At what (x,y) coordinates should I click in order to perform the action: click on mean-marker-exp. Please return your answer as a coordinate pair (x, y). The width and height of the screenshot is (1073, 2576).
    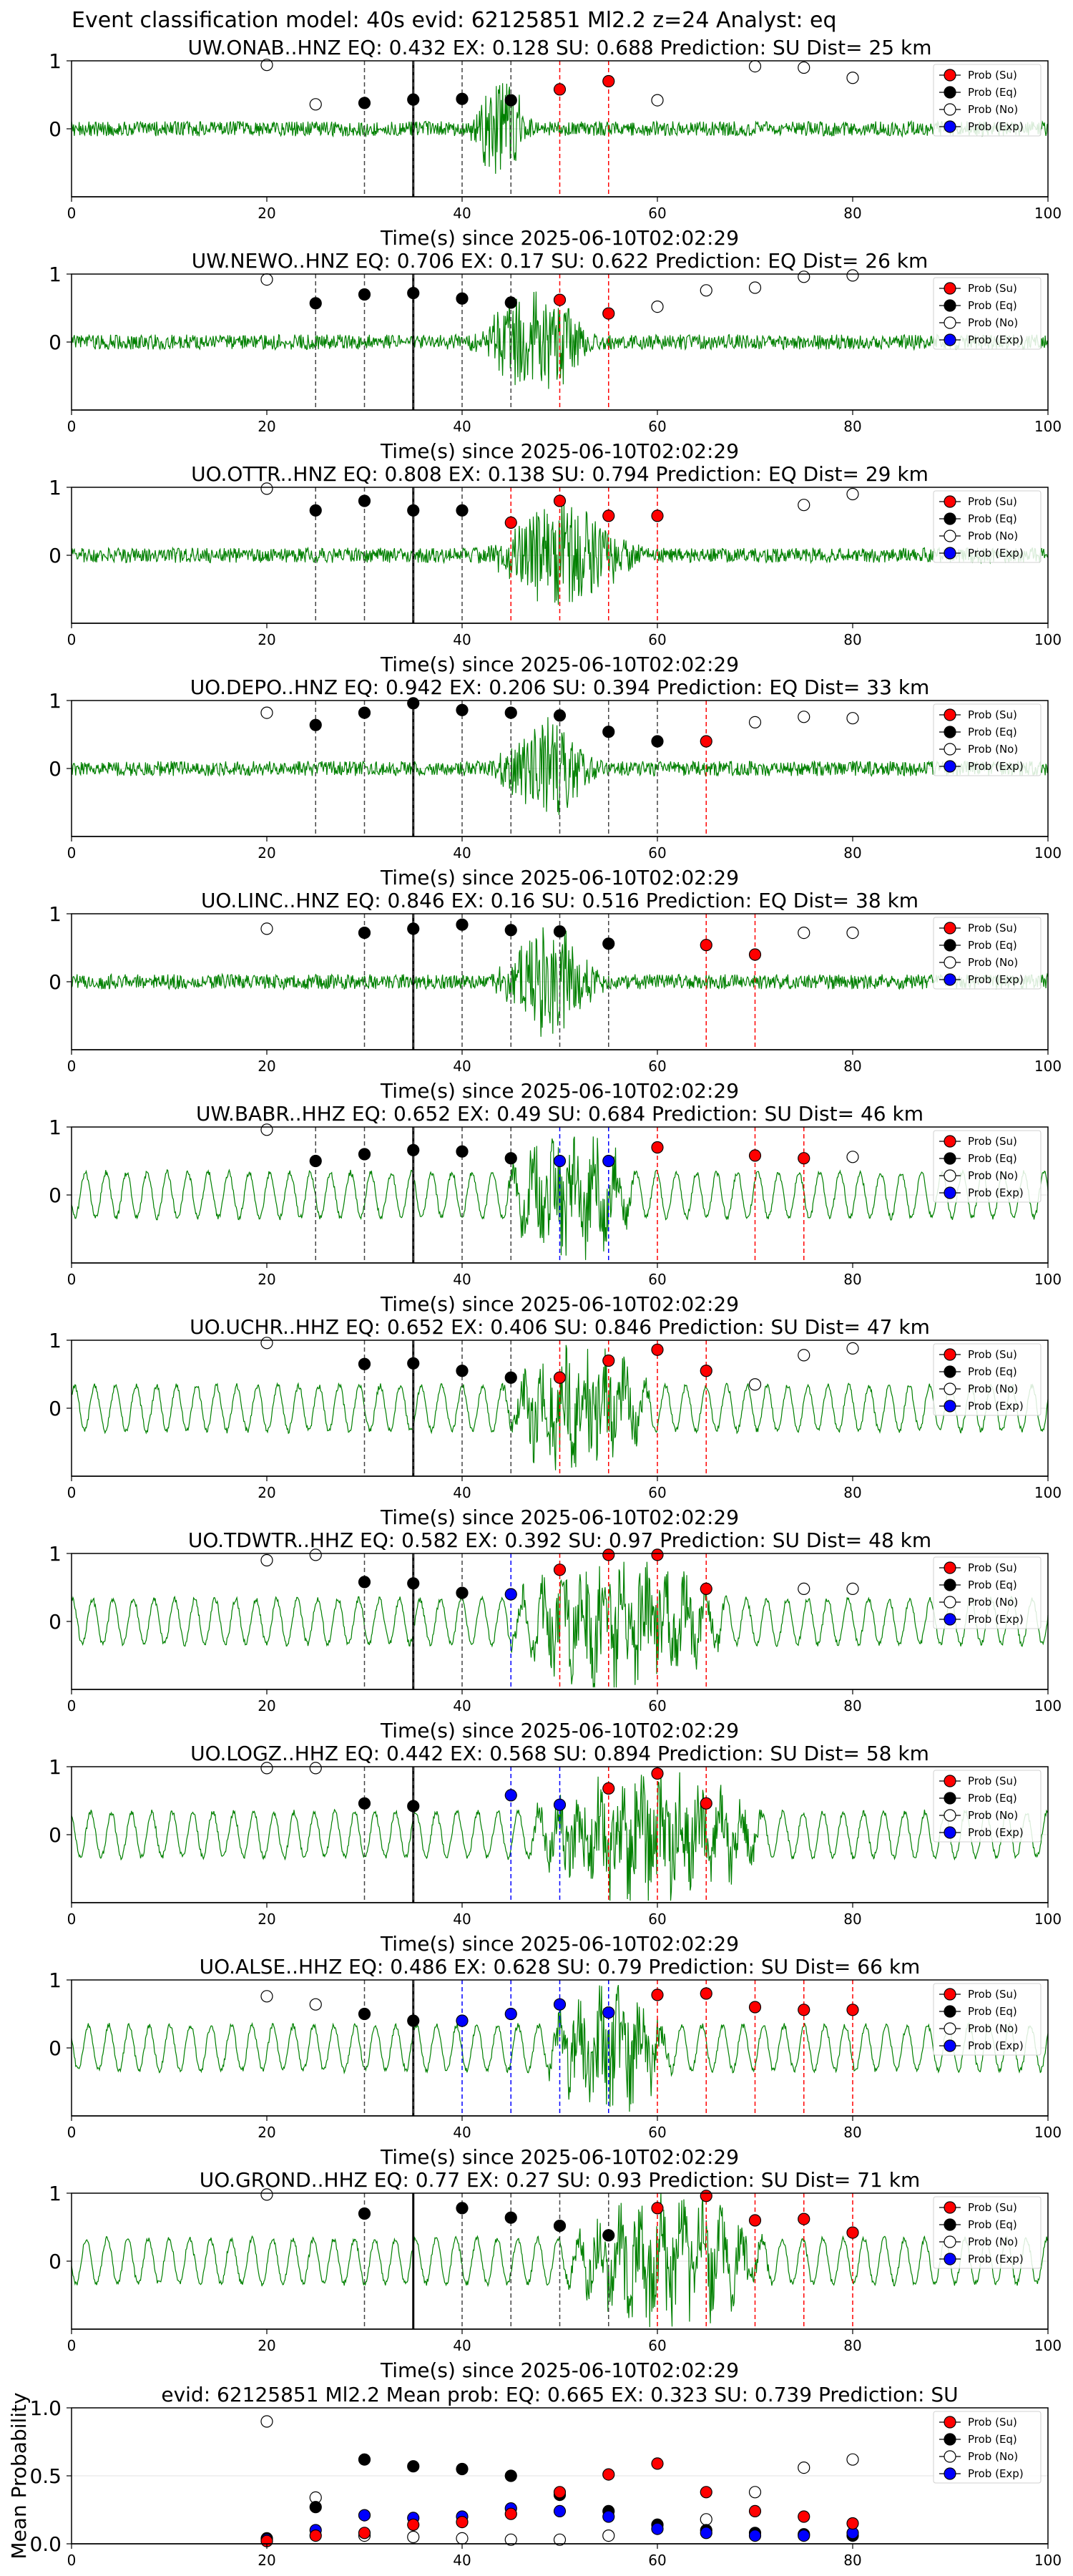
    Looking at the image, I should click on (364, 2515).